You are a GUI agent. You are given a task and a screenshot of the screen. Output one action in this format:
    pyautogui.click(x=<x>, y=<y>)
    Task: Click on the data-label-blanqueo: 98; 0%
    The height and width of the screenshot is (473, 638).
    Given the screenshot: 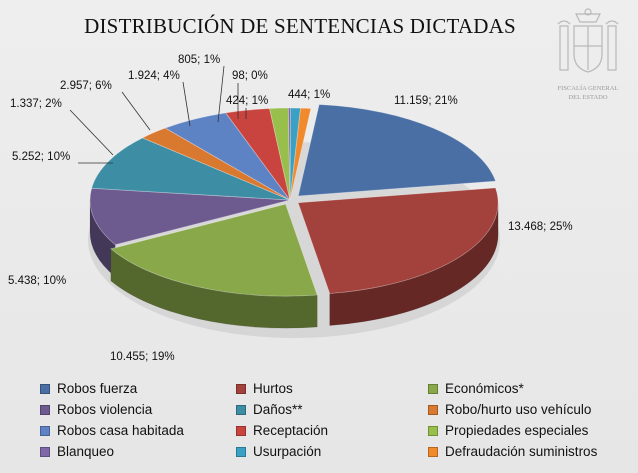 What is the action you would take?
    pyautogui.click(x=250, y=76)
    